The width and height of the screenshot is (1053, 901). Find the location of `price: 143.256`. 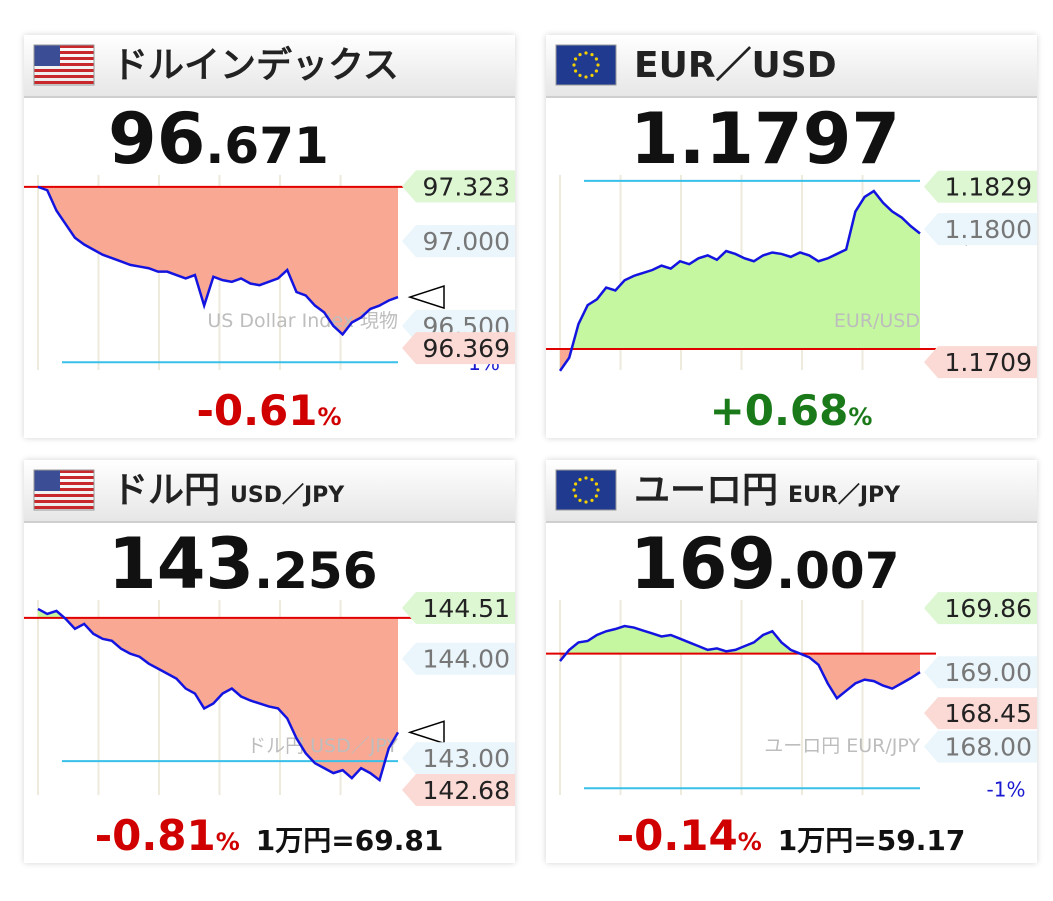

price: 143.256 is located at coordinates (243, 564).